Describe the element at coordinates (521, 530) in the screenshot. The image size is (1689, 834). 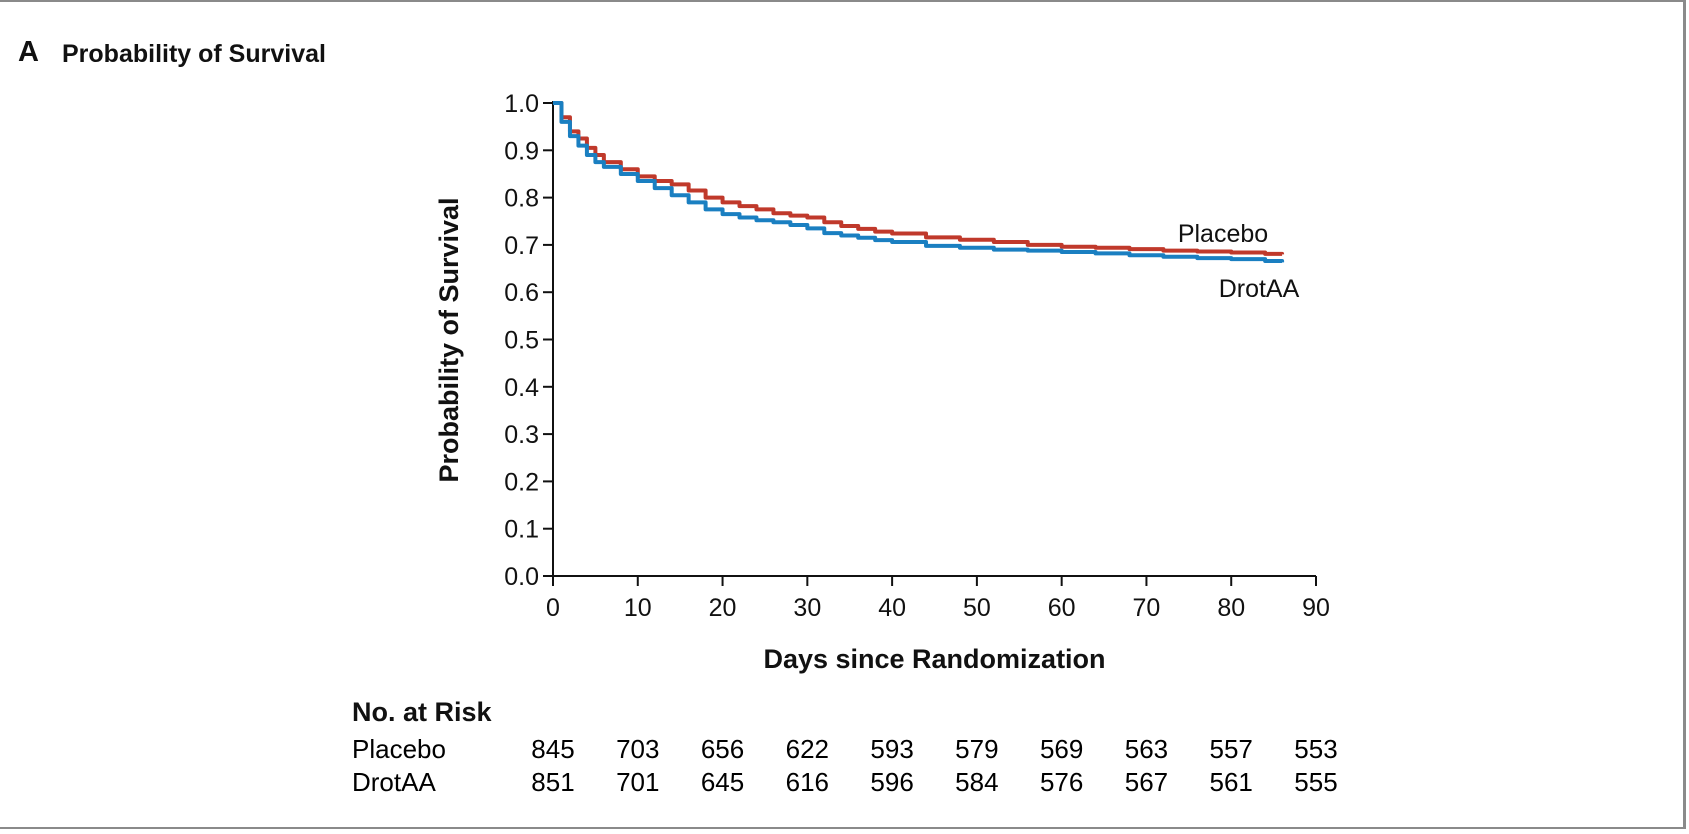
I see `y-tick-label: 0.1` at that location.